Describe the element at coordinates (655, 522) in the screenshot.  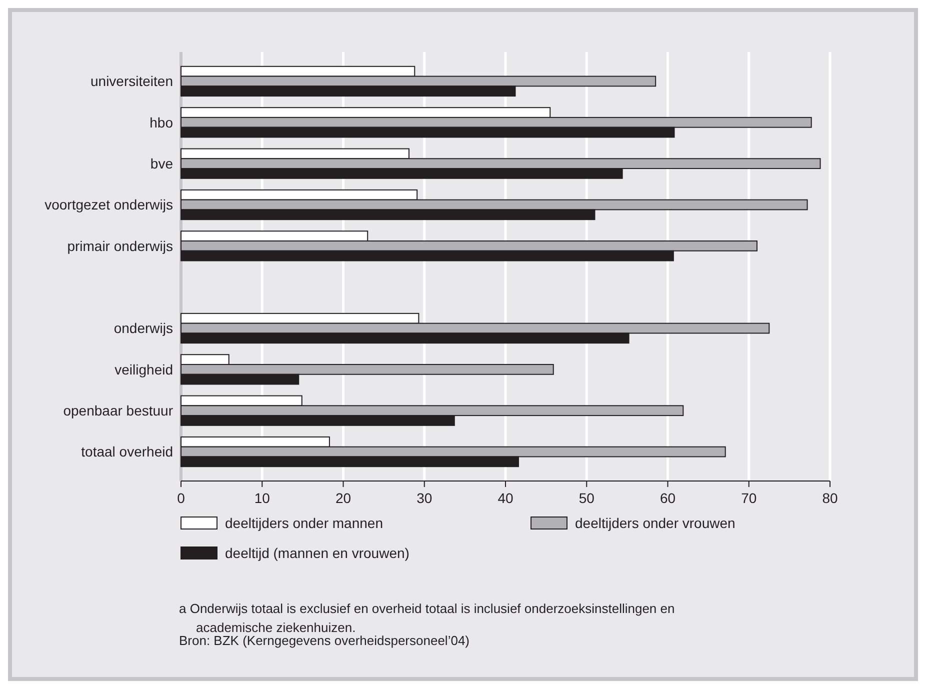
I see `legend-label: deeltijders onder vrouwen` at that location.